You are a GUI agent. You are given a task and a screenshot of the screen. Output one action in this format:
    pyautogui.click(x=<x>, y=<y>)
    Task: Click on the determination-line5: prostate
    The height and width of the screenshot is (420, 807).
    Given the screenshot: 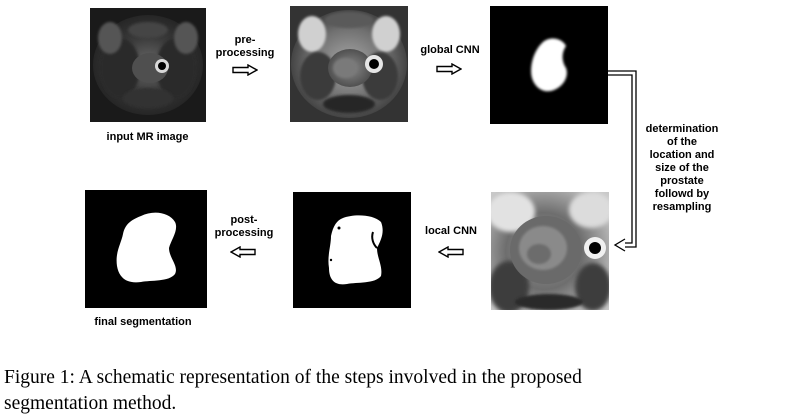 What is the action you would take?
    pyautogui.click(x=682, y=181)
    